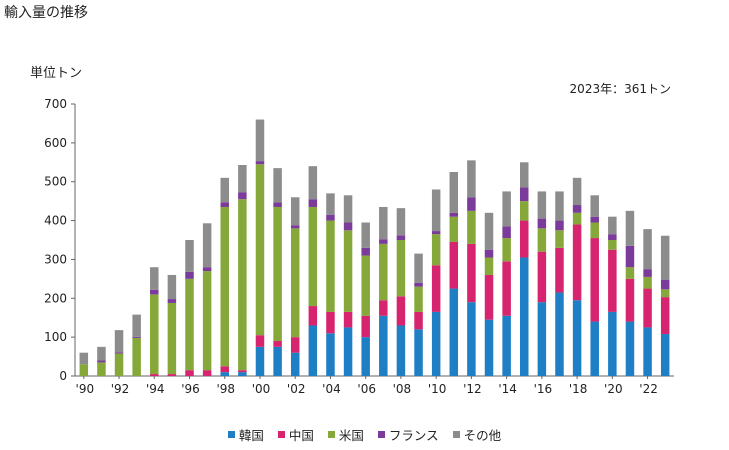 The height and width of the screenshot is (450, 729). What do you see at coordinates (296, 389) in the screenshot?
I see `x-tick-label: '02` at bounding box center [296, 389].